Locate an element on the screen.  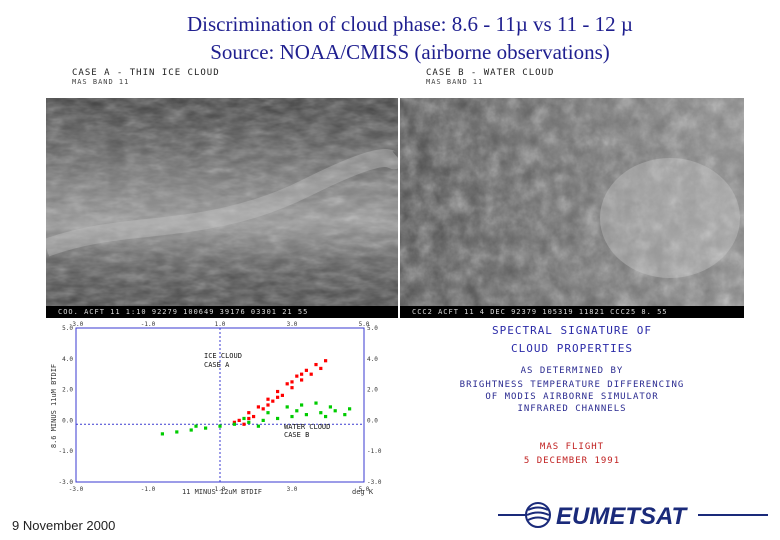
y-tick-label-left: 5.0 is located at coordinates (67, 328).